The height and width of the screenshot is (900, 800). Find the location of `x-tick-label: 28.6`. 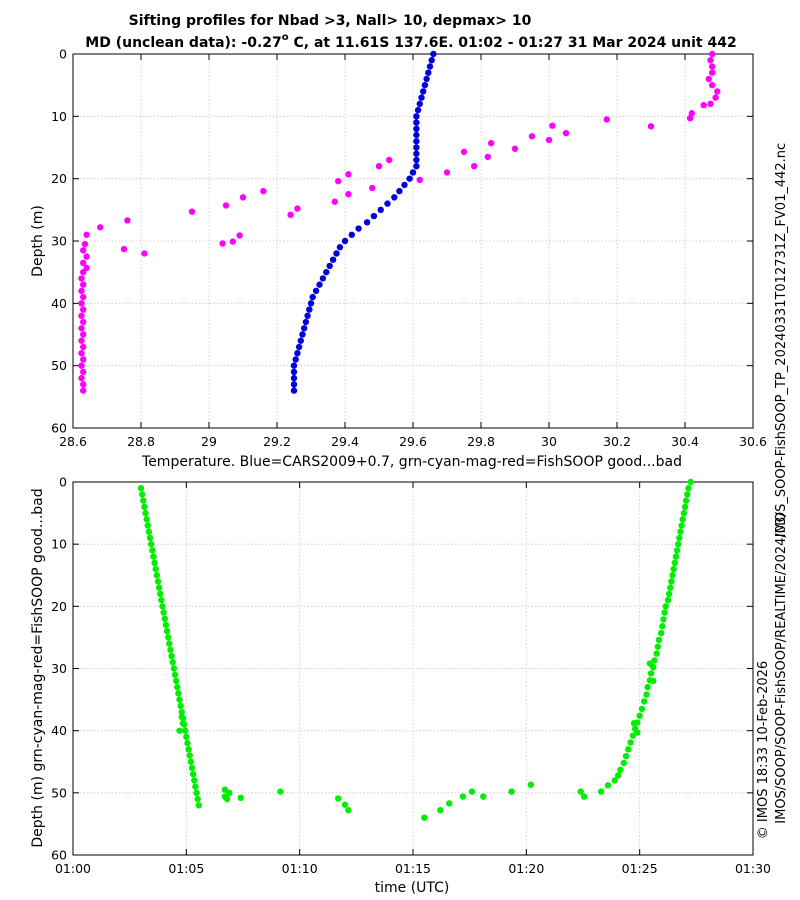

x-tick-label: 28.6 is located at coordinates (73, 441).